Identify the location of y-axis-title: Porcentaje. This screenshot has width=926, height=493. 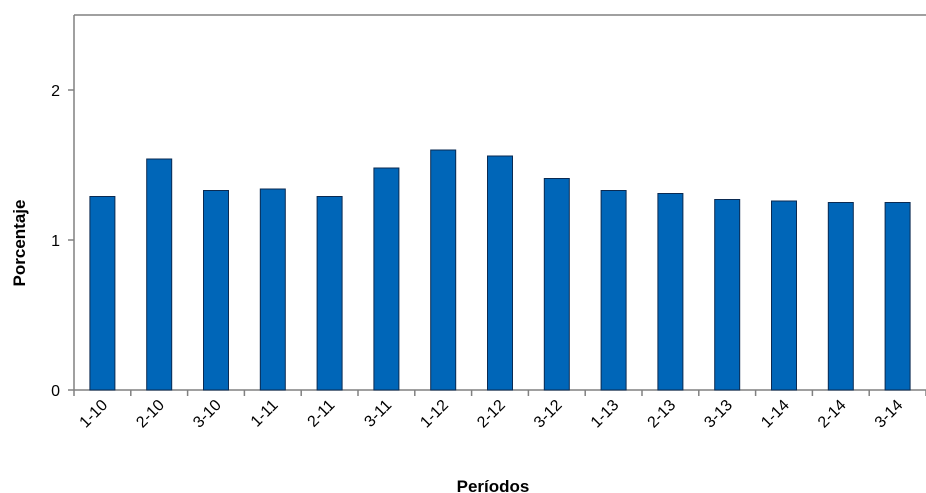
(19, 243).